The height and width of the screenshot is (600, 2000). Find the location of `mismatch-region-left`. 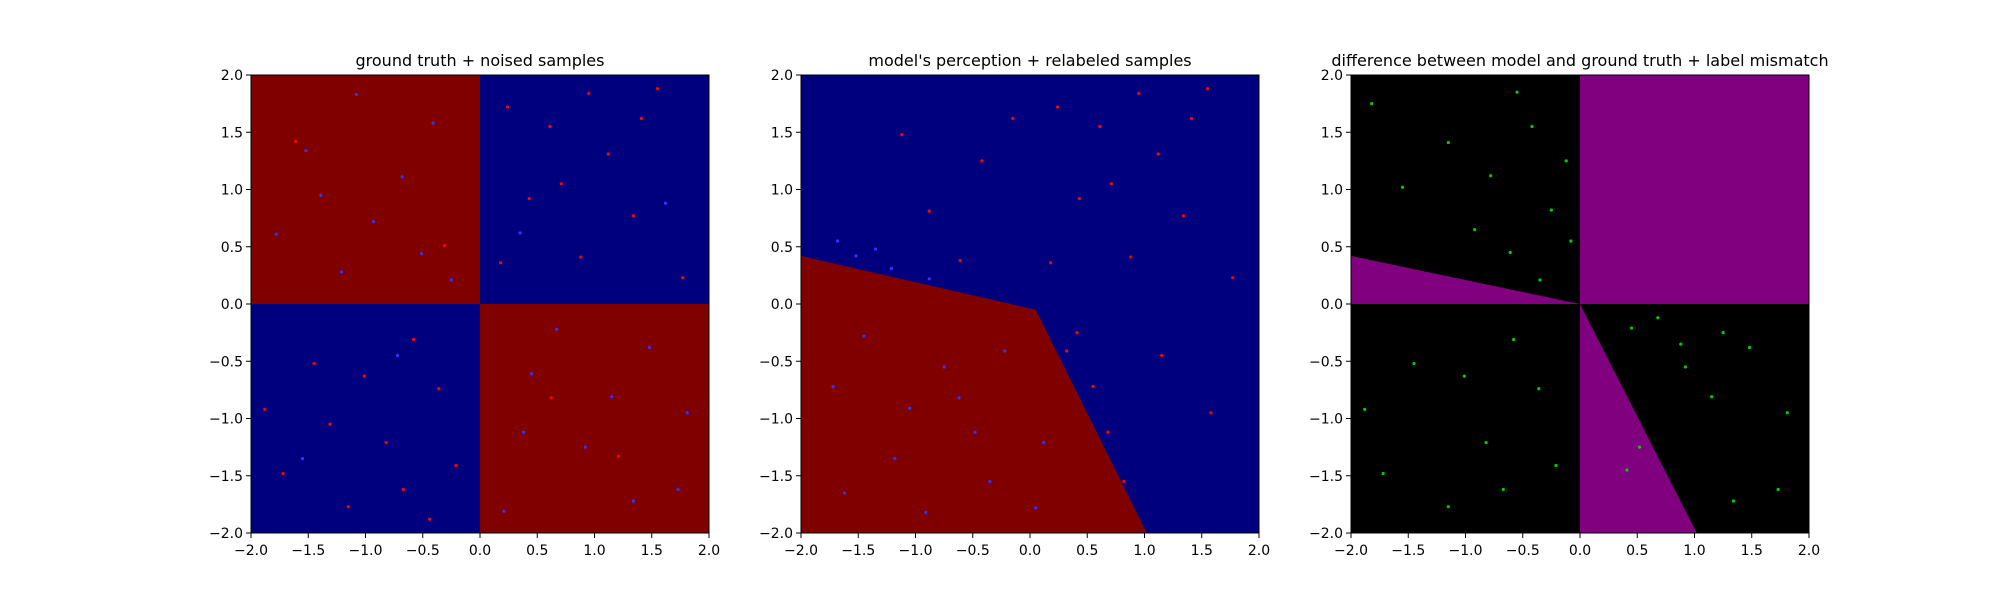

mismatch-region-left is located at coordinates (1465, 279).